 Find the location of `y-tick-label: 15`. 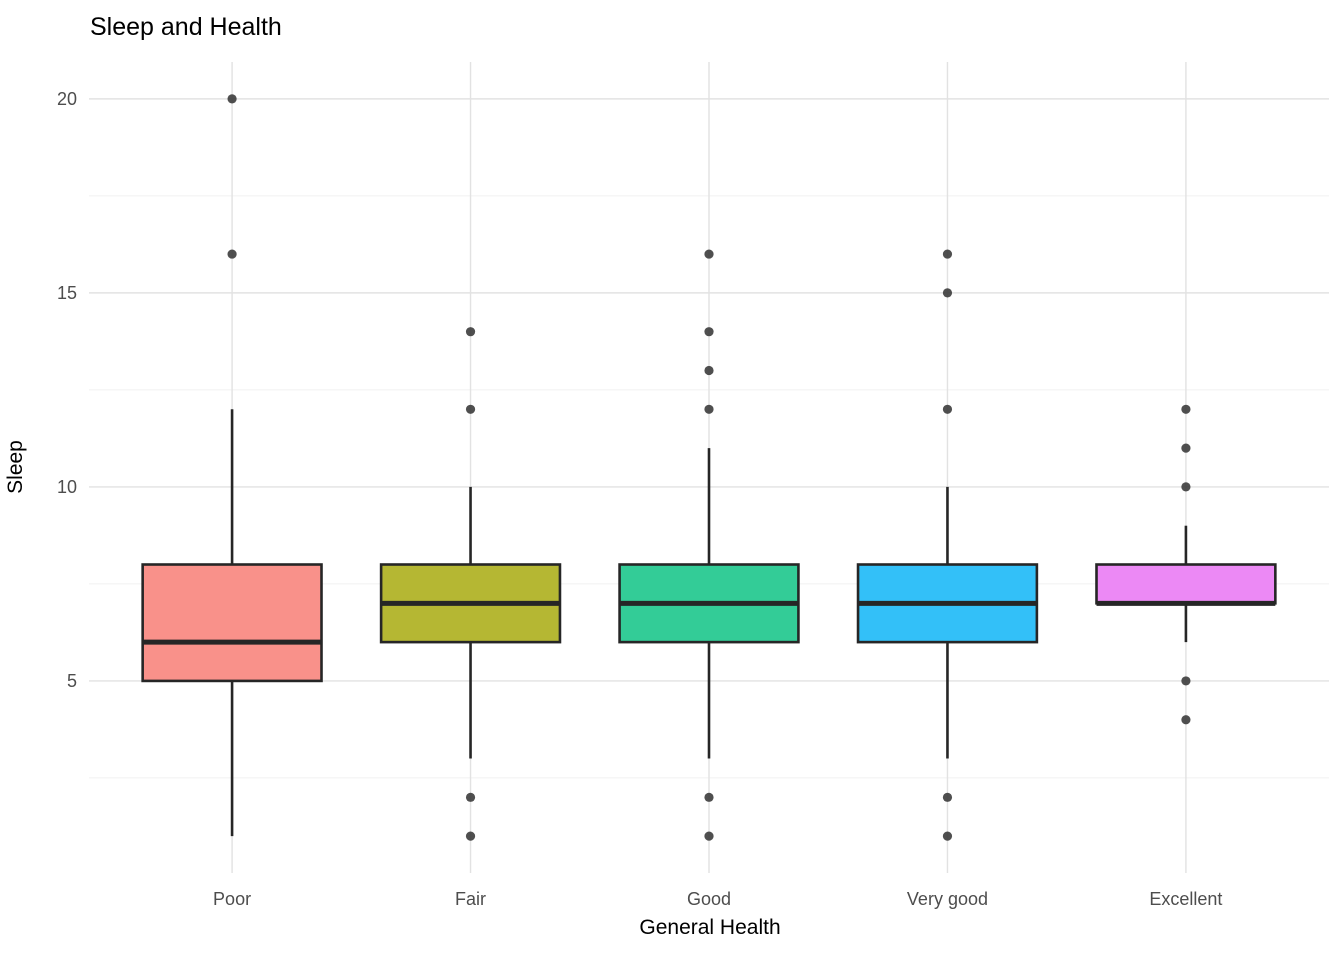

y-tick-label: 15 is located at coordinates (67, 293).